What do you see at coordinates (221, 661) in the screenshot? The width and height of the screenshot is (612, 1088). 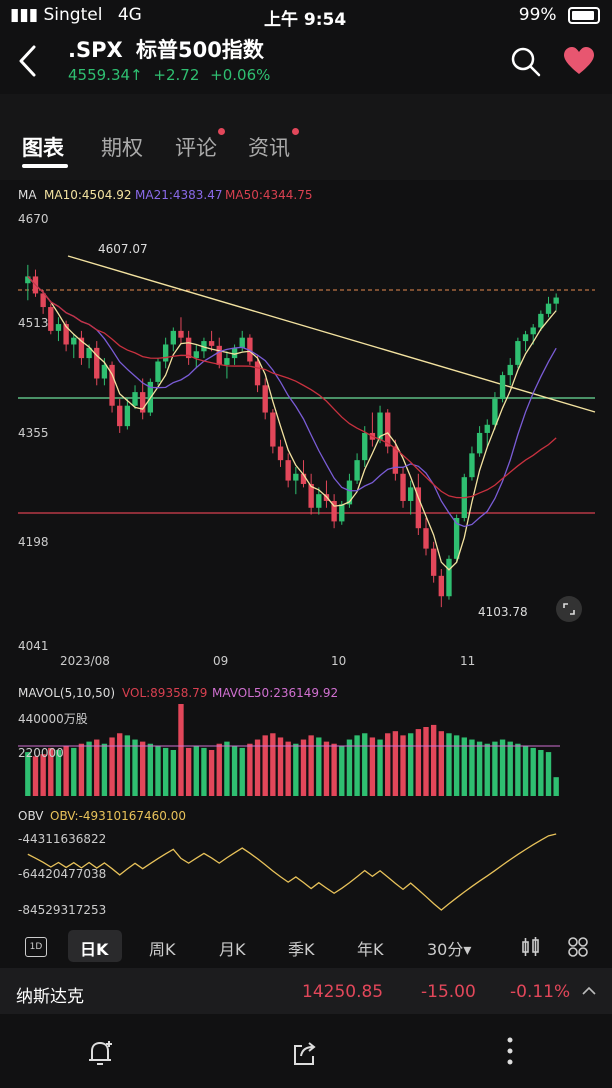 I see `x-label-sep: 09` at bounding box center [221, 661].